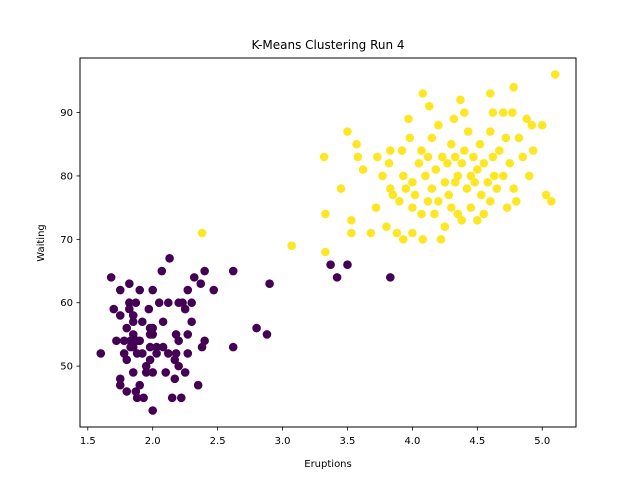 The height and width of the screenshot is (480, 640). What do you see at coordinates (327, 464) in the screenshot?
I see `x-axis-label: Eruptions` at bounding box center [327, 464].